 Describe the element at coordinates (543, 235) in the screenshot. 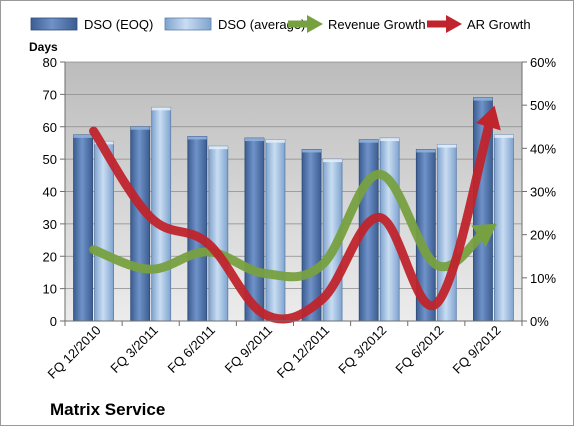

I see `y-right-tick-label: 20%` at that location.